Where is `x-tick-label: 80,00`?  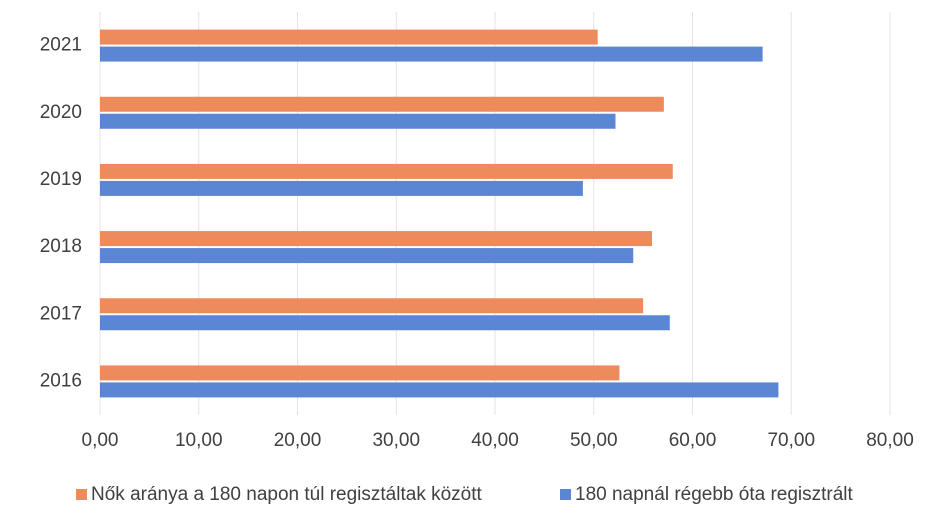
x-tick-label: 80,00 is located at coordinates (890, 440).